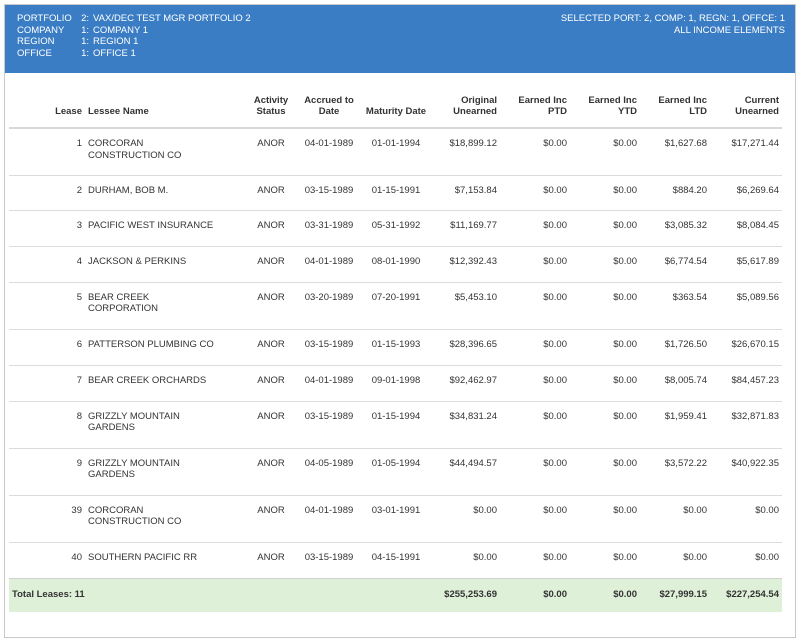 The width and height of the screenshot is (800, 642). Describe the element at coordinates (76, 53) in the screenshot. I see `office-line: OFFICE 1` at that location.